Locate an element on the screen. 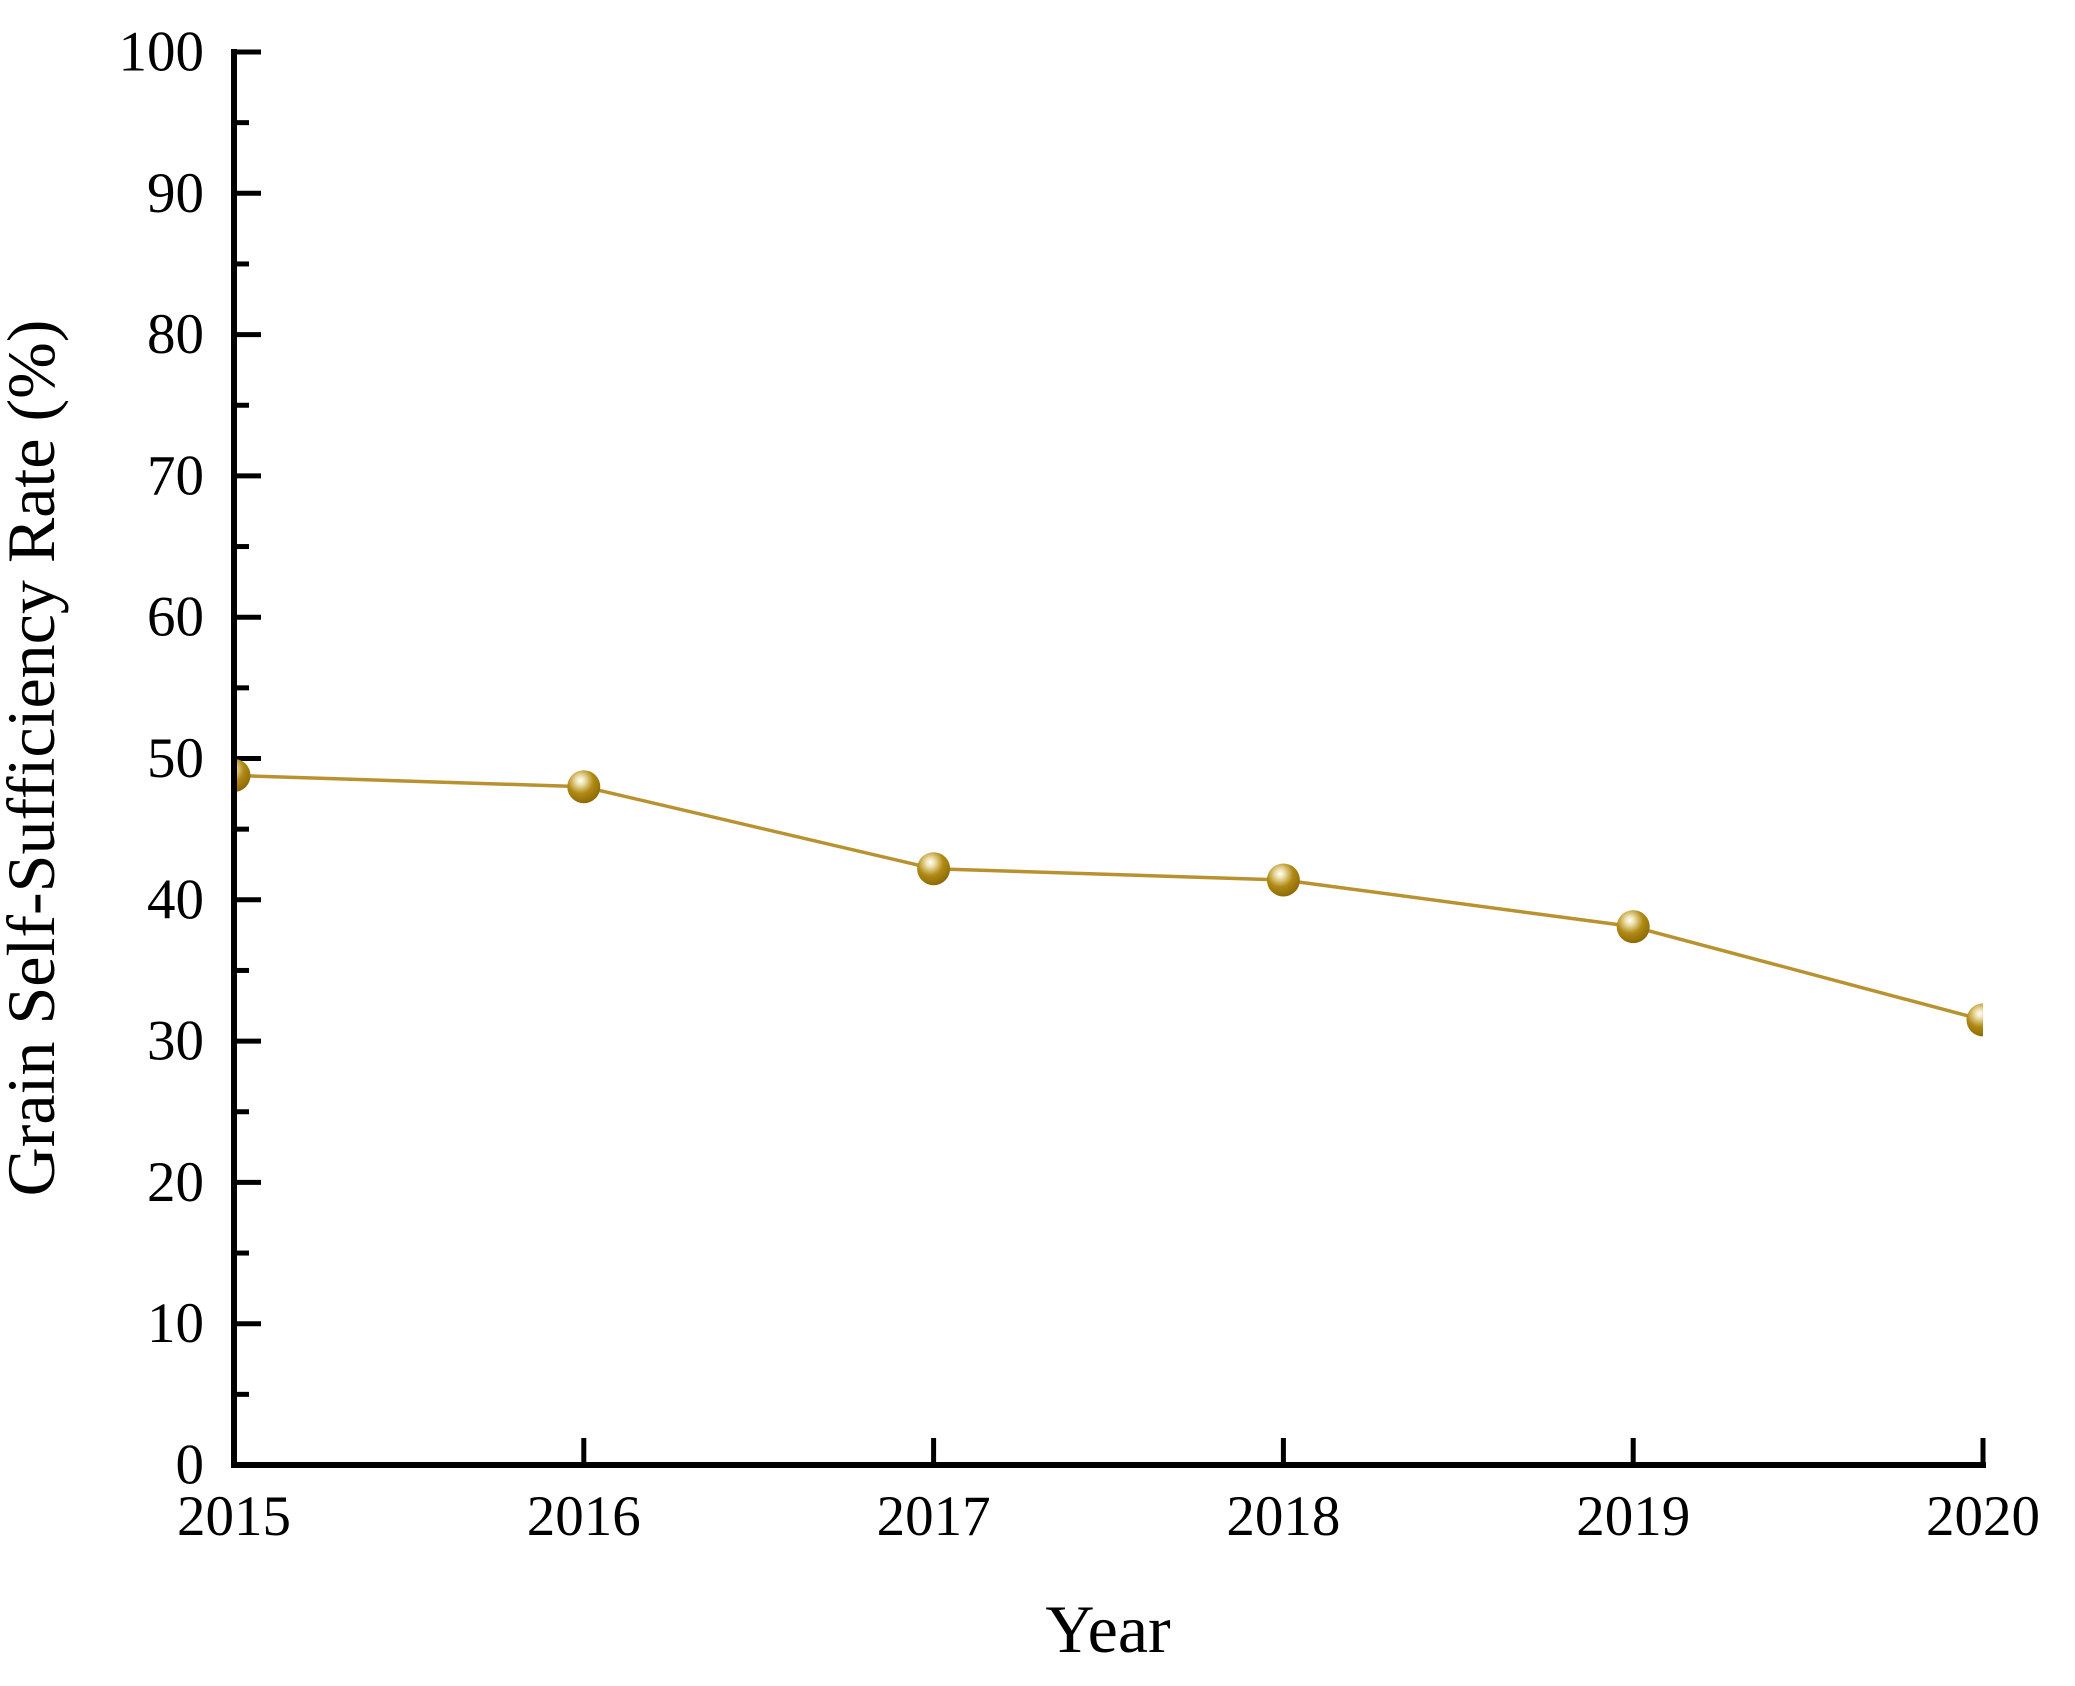  y-tick-label: 40 is located at coordinates (175, 899).